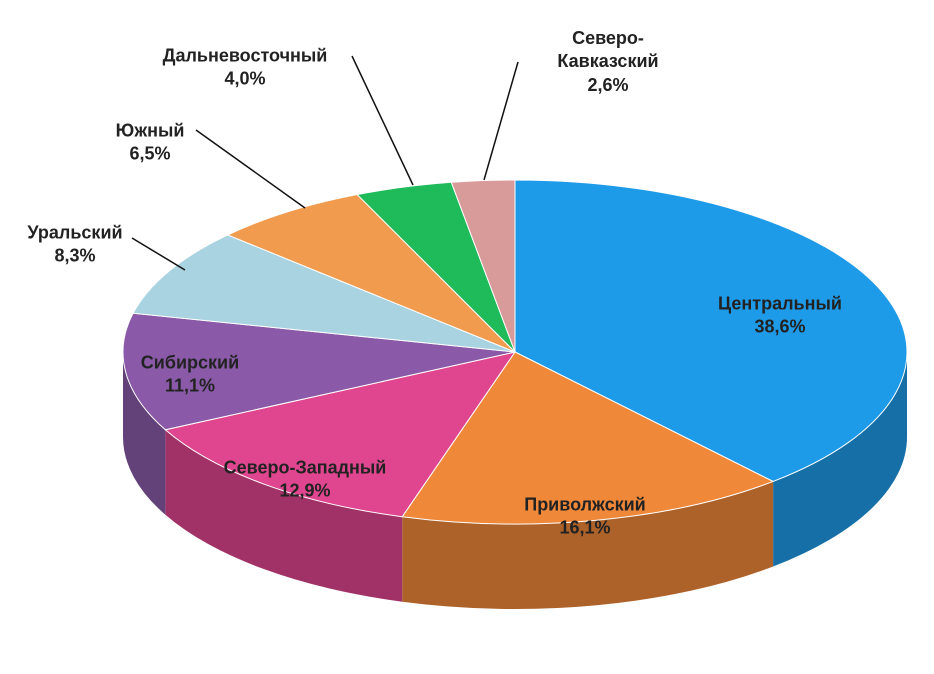  I want to click on slice-category-label: Южный, so click(150, 130).